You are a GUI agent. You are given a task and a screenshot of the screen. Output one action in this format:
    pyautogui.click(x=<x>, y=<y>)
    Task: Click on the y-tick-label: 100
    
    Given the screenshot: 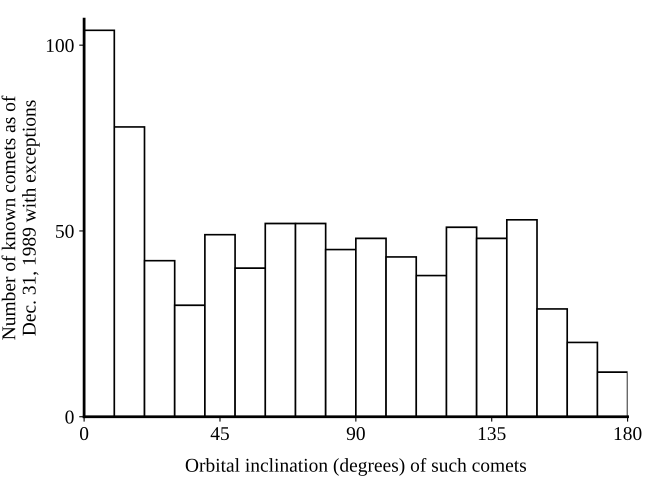 What is the action you would take?
    pyautogui.click(x=60, y=45)
    